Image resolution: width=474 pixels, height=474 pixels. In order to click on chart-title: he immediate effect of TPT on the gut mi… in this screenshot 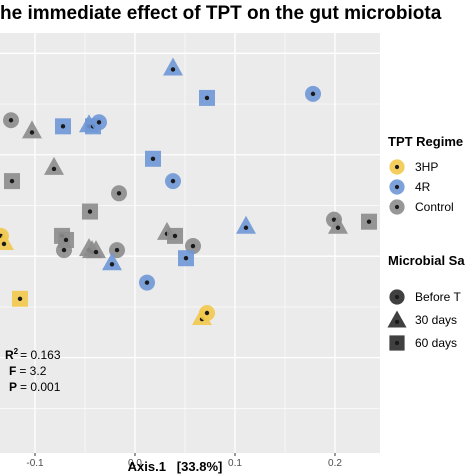, I will do `click(221, 13)`.